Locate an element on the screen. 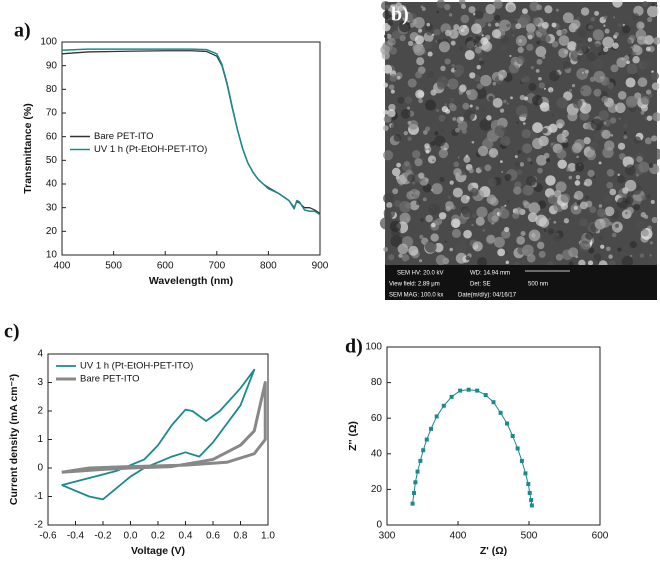 The width and height of the screenshot is (660, 564). y-tick-label: 0 is located at coordinates (379, 525).